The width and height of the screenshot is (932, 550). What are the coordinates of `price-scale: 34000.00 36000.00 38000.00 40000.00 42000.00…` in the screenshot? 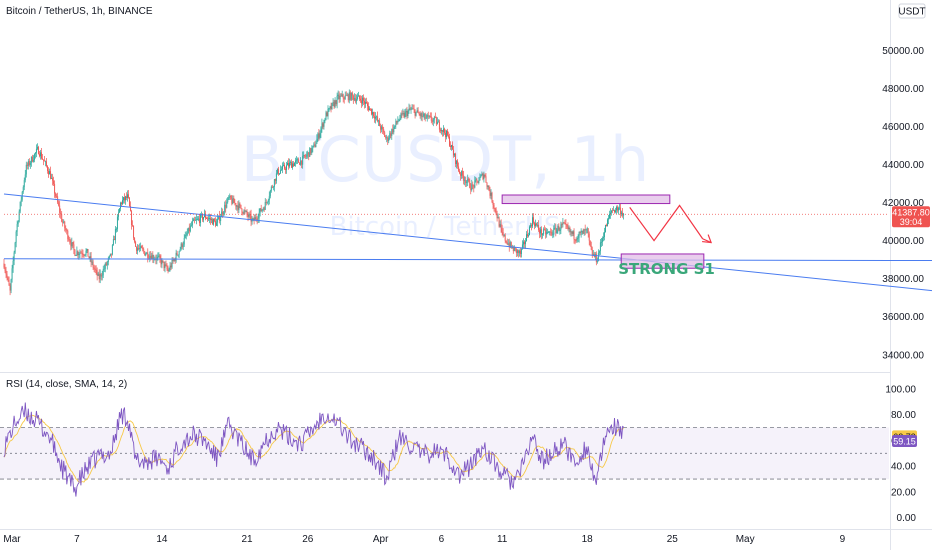 It's located at (906, 285).